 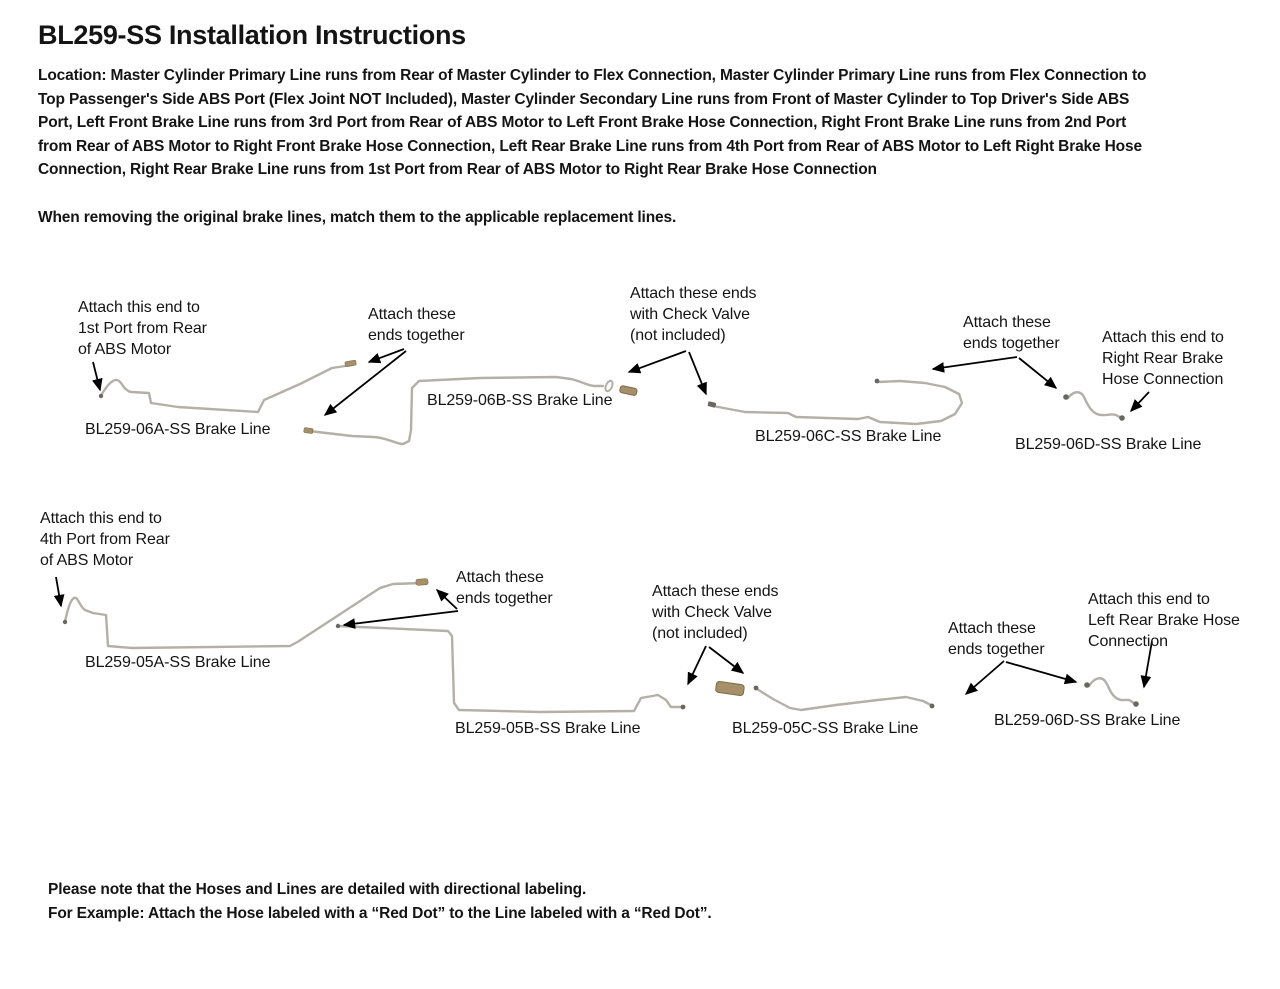 I want to click on fitting-06d-bottom-left, so click(x=1087, y=685).